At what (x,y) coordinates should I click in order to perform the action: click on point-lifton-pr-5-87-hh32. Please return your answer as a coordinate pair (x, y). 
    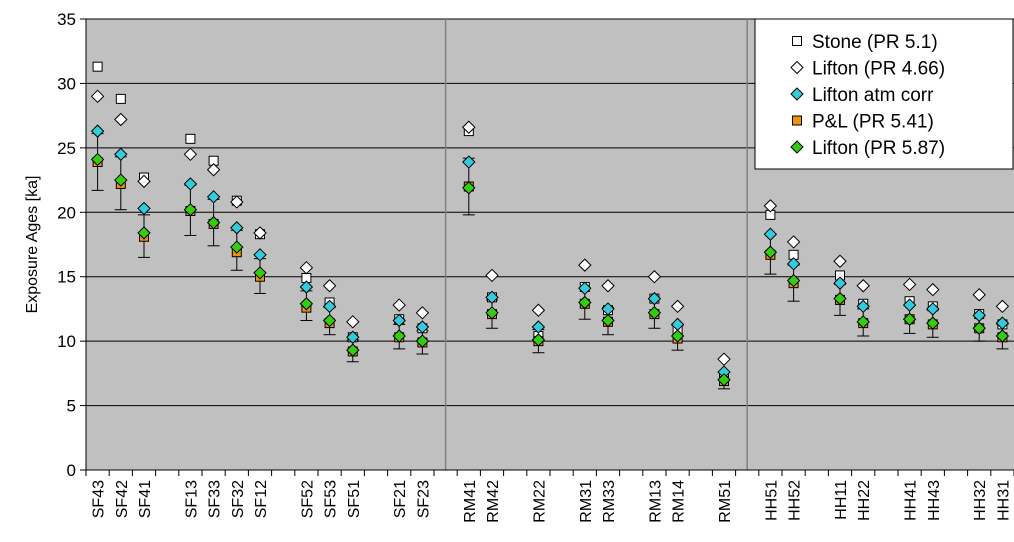
    Looking at the image, I should click on (979, 328).